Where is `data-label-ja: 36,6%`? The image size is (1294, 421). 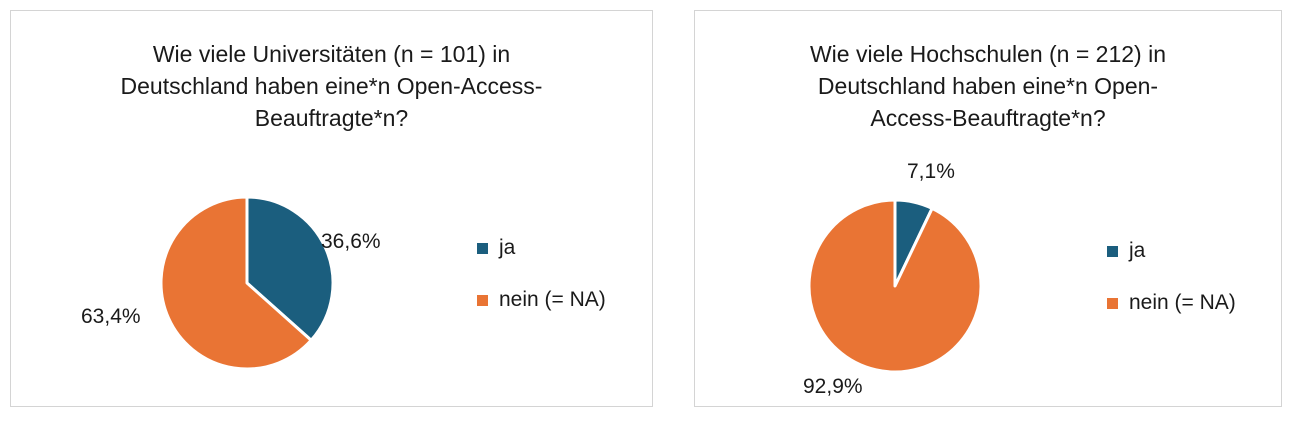
data-label-ja: 36,6% is located at coordinates (351, 241).